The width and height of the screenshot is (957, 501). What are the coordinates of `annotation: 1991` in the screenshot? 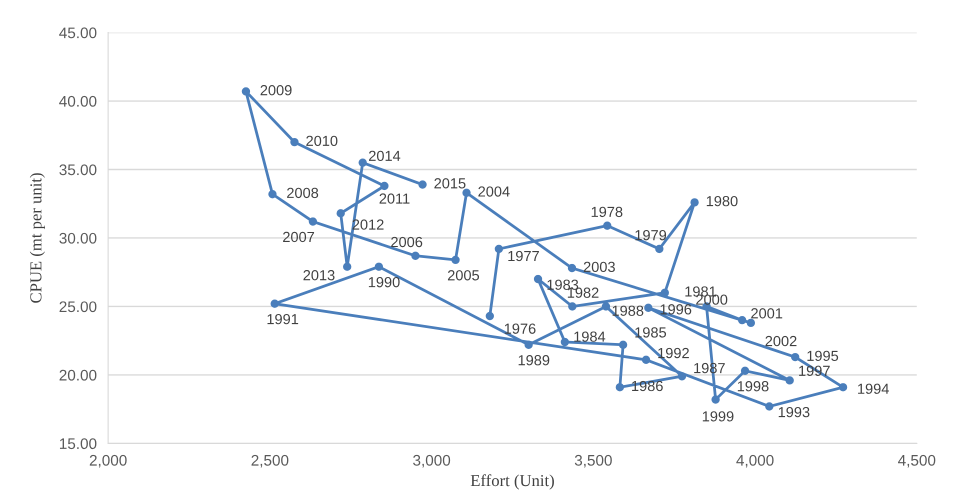 It's located at (283, 319).